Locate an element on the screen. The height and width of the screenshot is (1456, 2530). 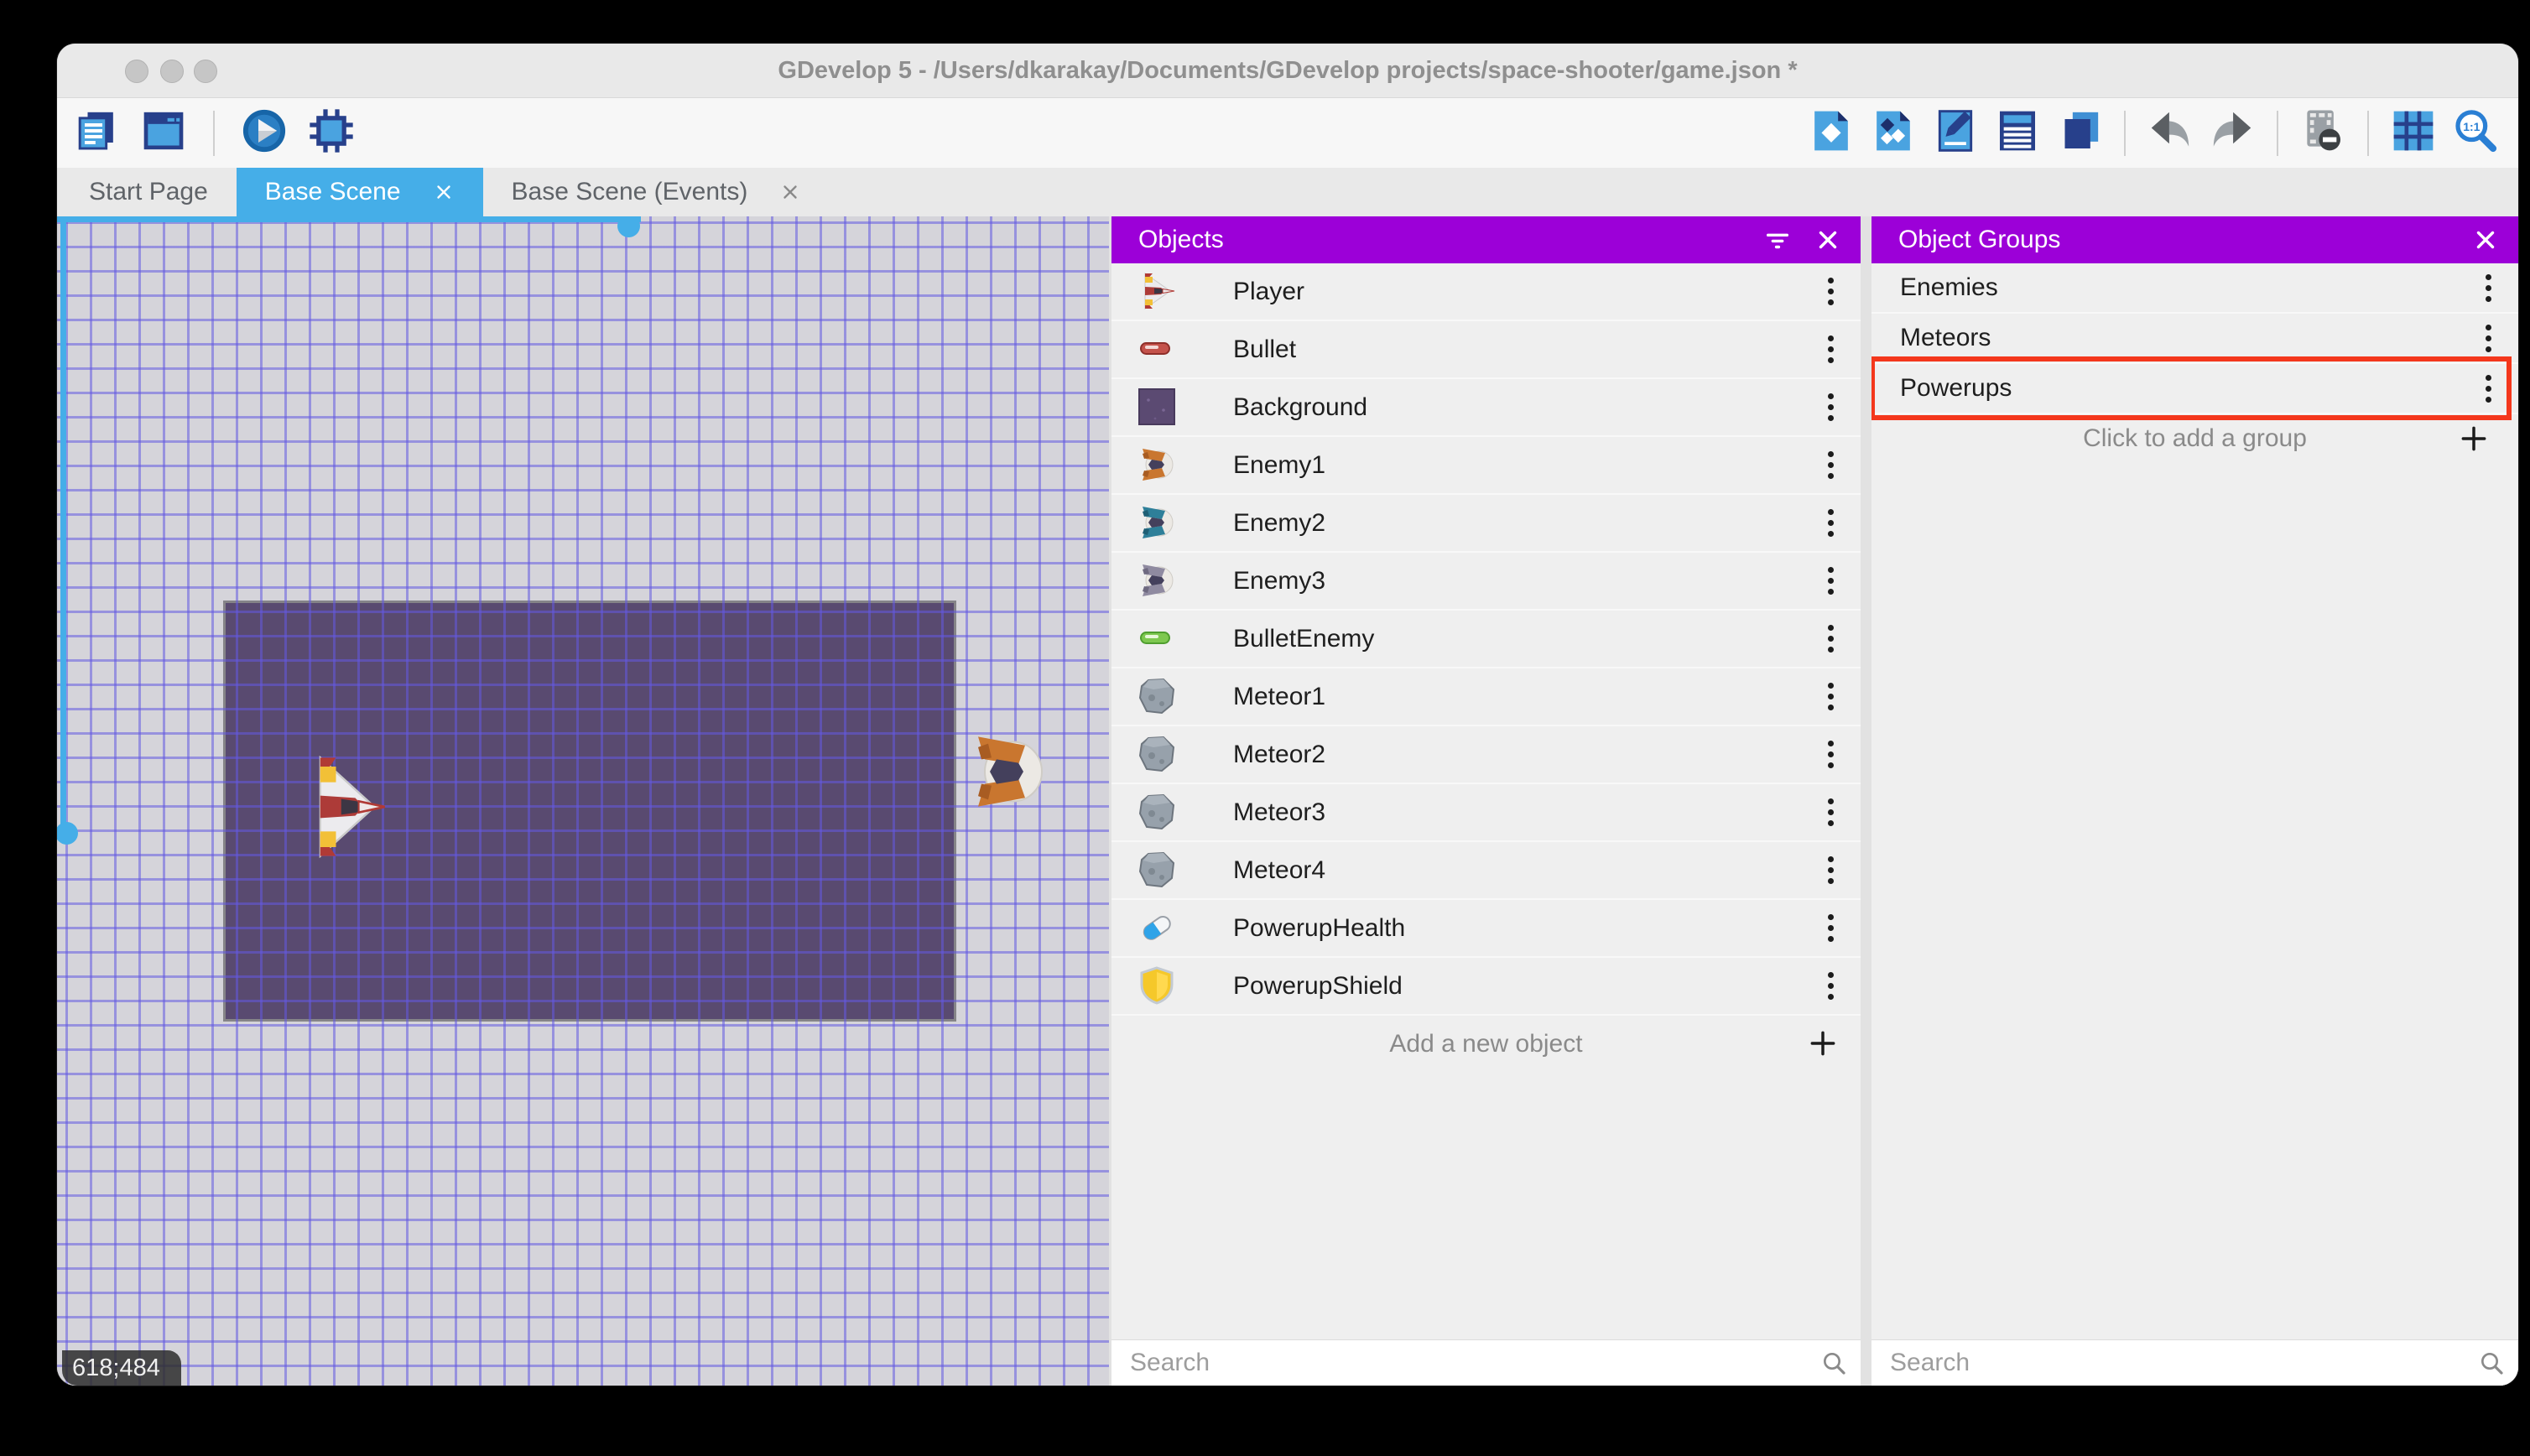
instances-list-button is located at coordinates (2017, 134).